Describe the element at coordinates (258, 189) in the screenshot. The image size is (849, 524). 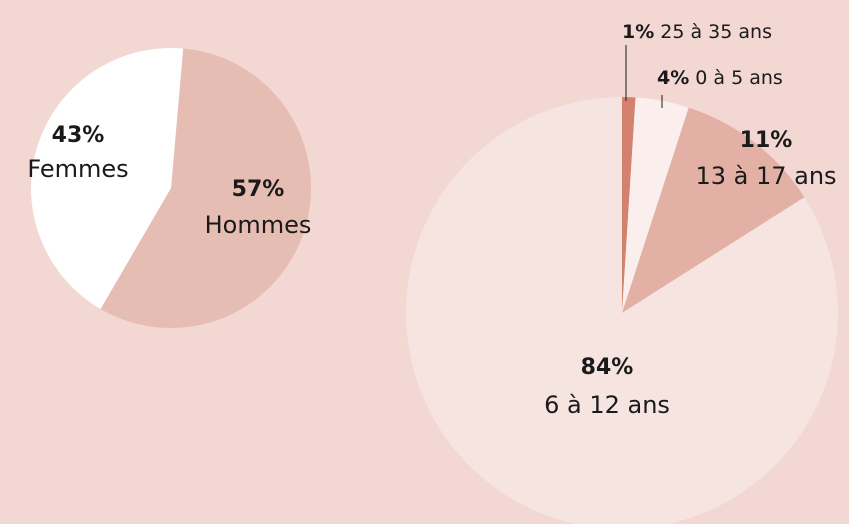
I see `slice-value-label: 57%` at that location.